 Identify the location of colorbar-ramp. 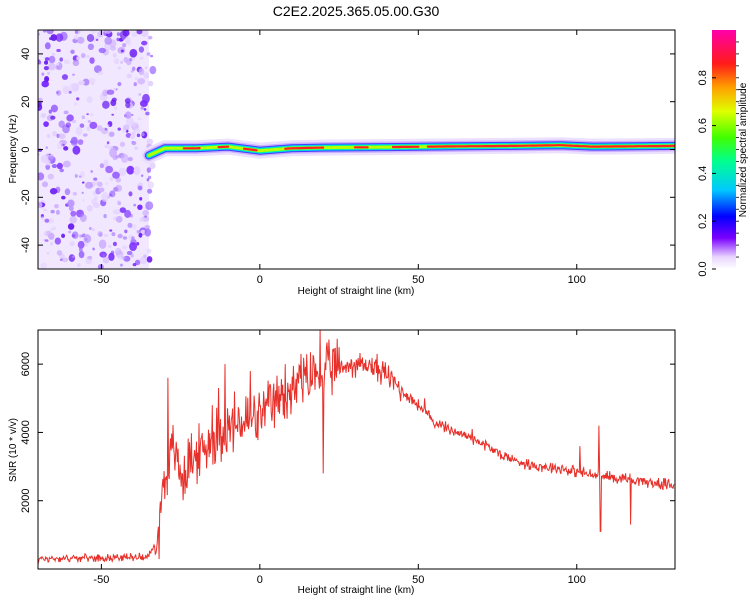
(724, 149).